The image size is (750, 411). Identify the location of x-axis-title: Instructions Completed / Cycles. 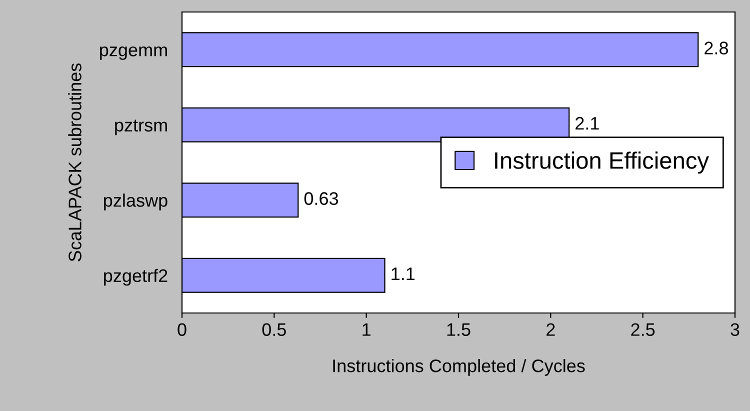
(459, 367).